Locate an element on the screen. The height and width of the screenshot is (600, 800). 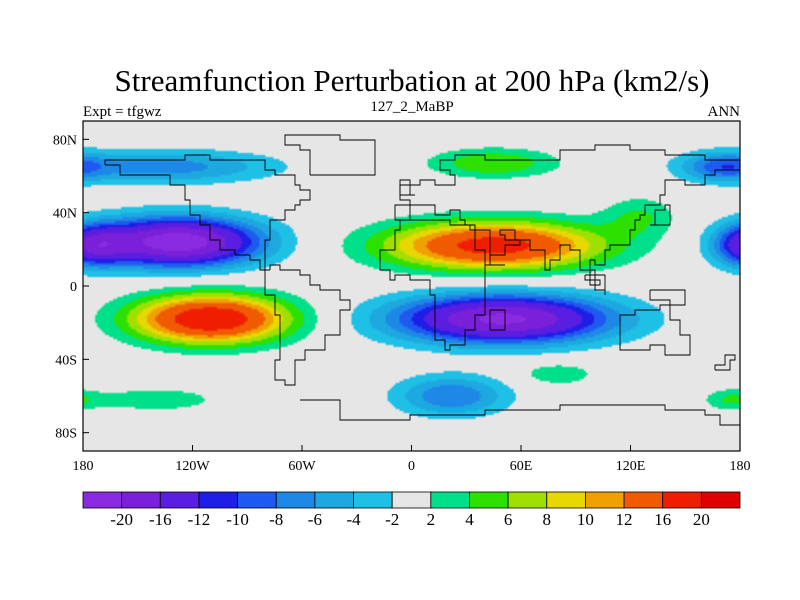
x-tick-label: 120W is located at coordinates (192, 466).